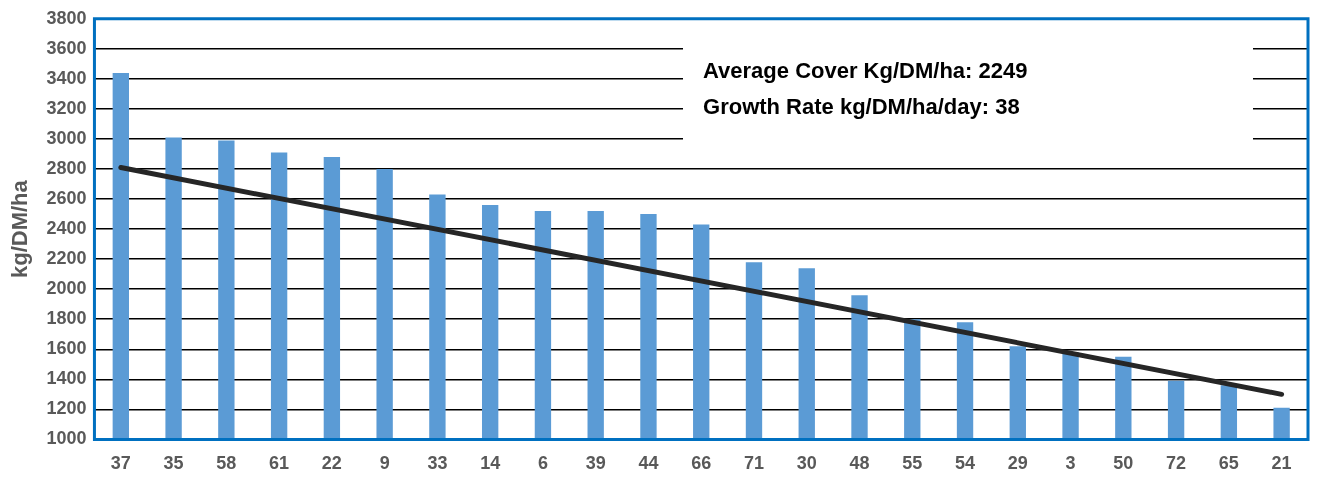 This screenshot has height=493, width=1320. Describe the element at coordinates (806, 463) in the screenshot. I see `x-tick-label: 30` at that location.